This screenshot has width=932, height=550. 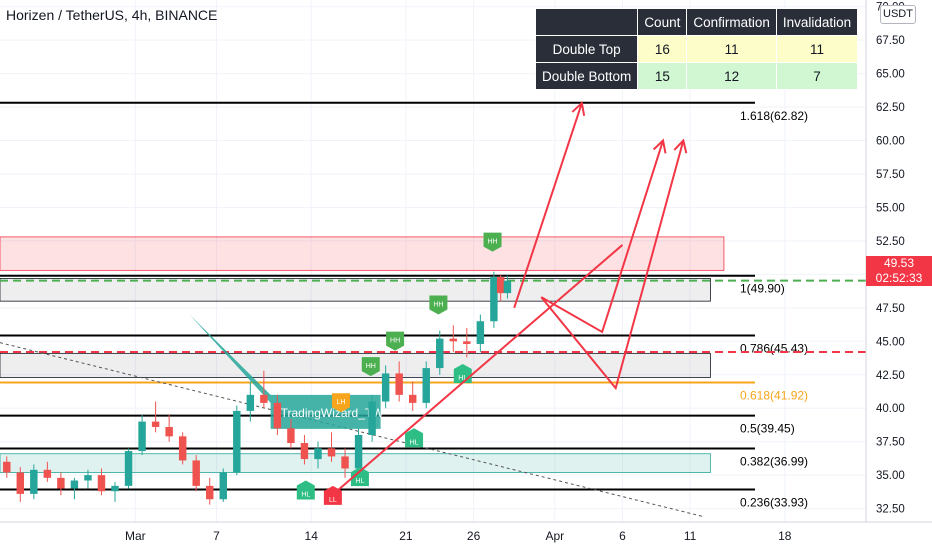 What do you see at coordinates (731, 22) in the screenshot?
I see `stats-header-confirmation: Confirmation` at bounding box center [731, 22].